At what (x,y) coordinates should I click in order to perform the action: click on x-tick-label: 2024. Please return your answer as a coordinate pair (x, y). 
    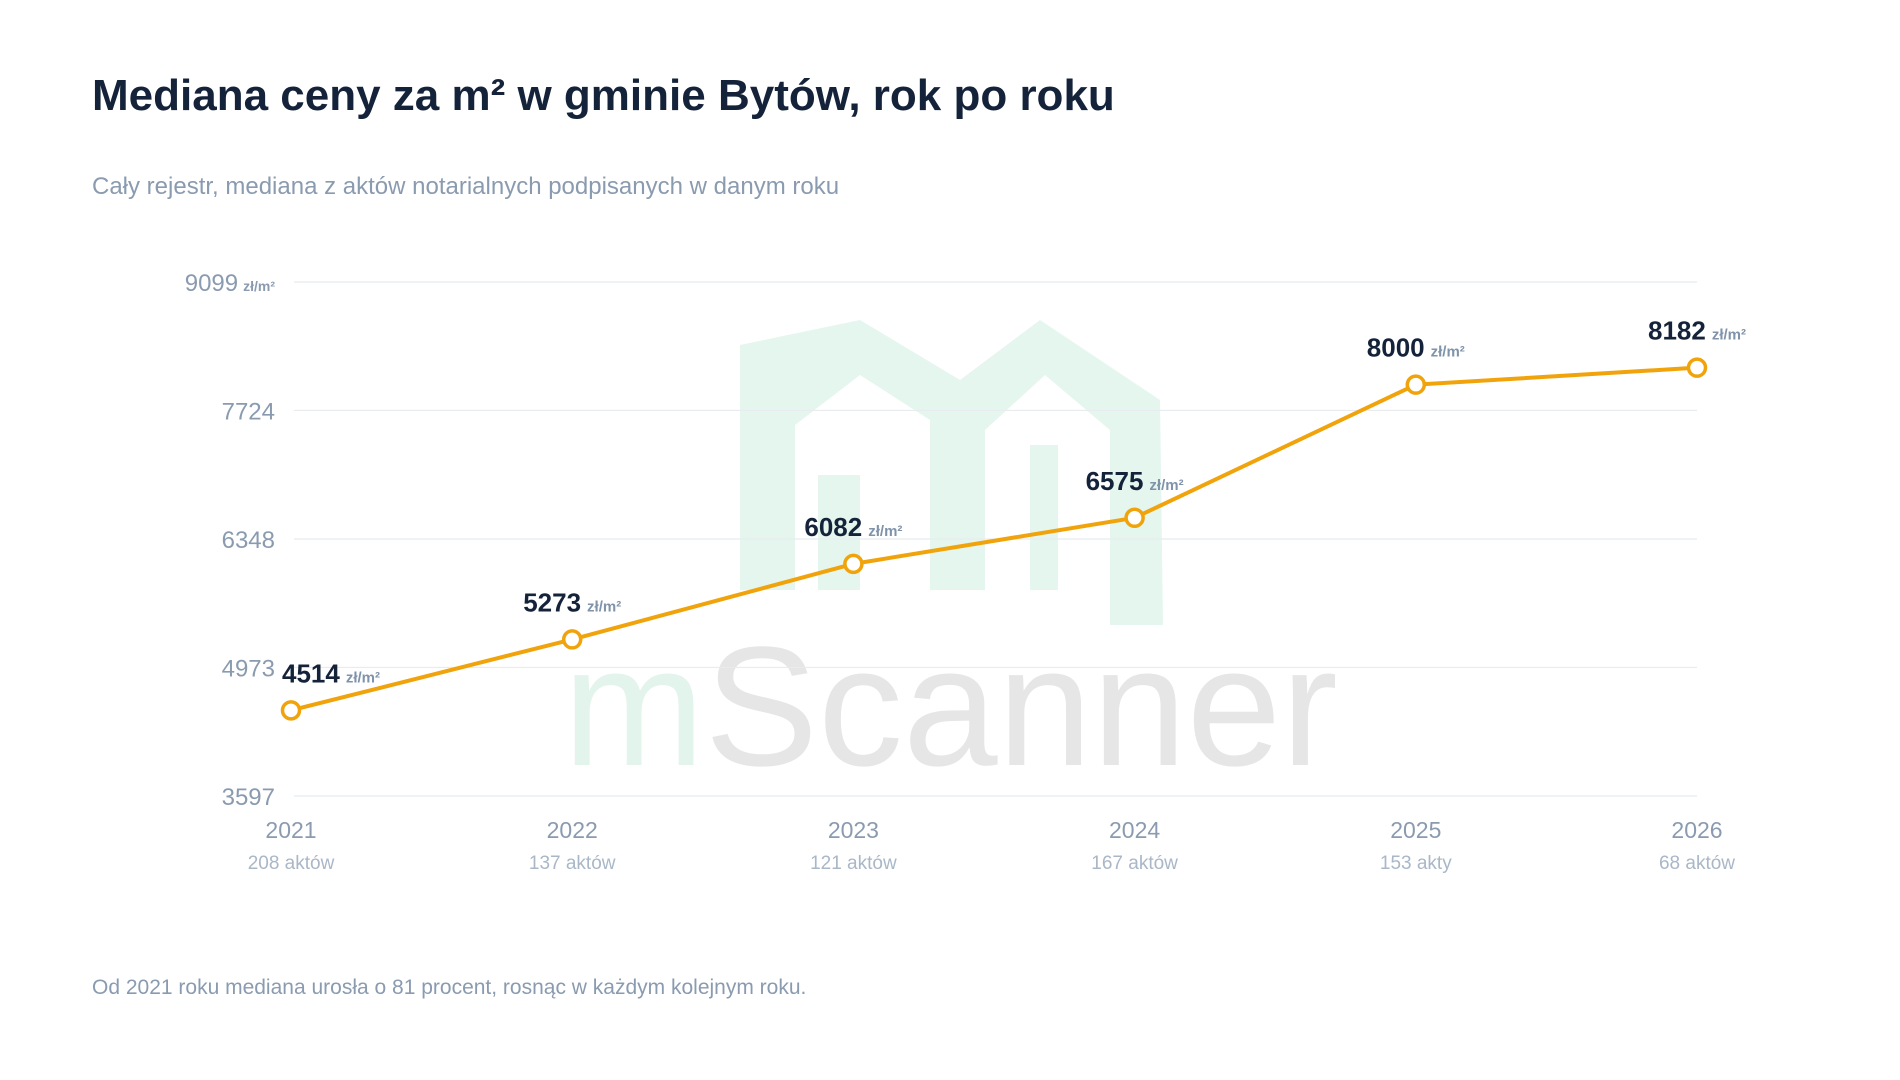
    Looking at the image, I should click on (1134, 830).